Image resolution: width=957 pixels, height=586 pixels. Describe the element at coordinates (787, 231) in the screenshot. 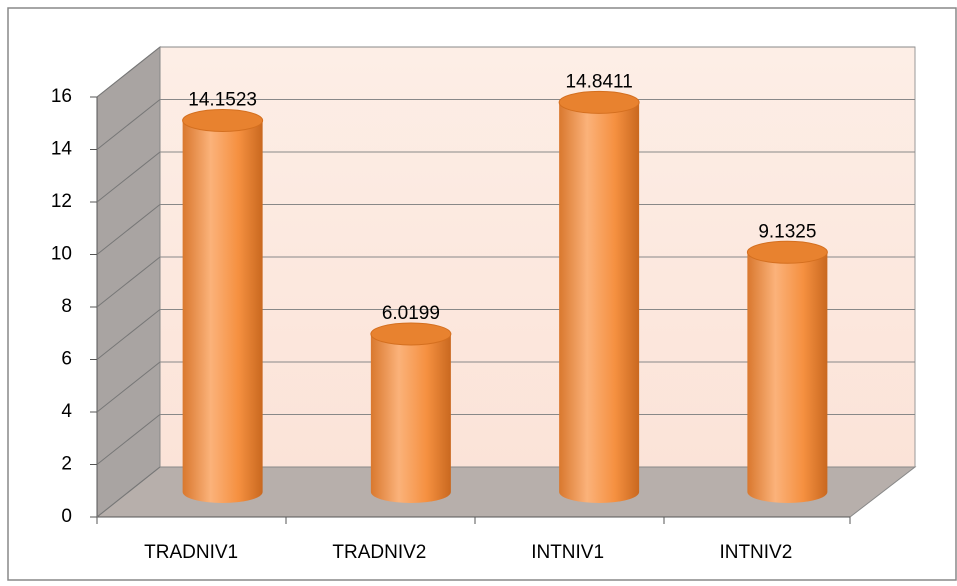

I see `data-label: 9.1325` at that location.